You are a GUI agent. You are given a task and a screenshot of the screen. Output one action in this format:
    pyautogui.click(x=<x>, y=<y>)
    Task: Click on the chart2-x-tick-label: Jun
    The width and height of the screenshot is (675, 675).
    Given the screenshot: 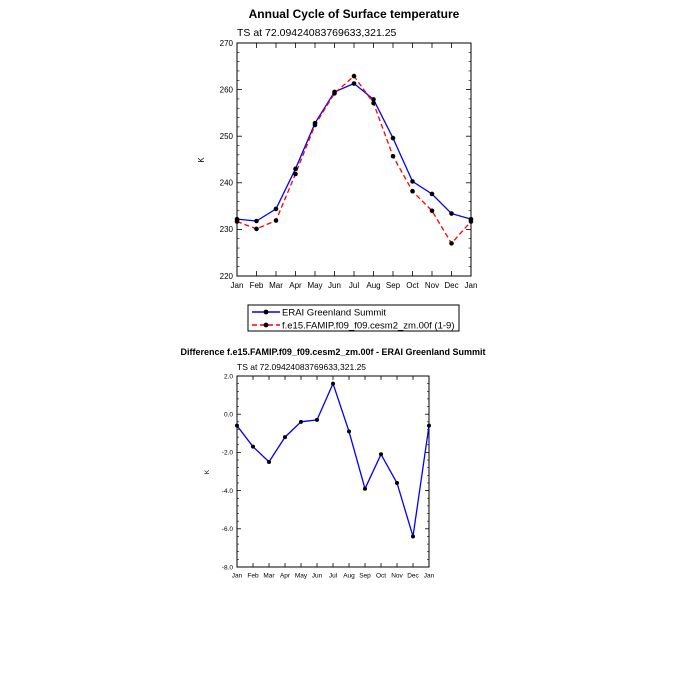 What is the action you would take?
    pyautogui.click(x=317, y=576)
    